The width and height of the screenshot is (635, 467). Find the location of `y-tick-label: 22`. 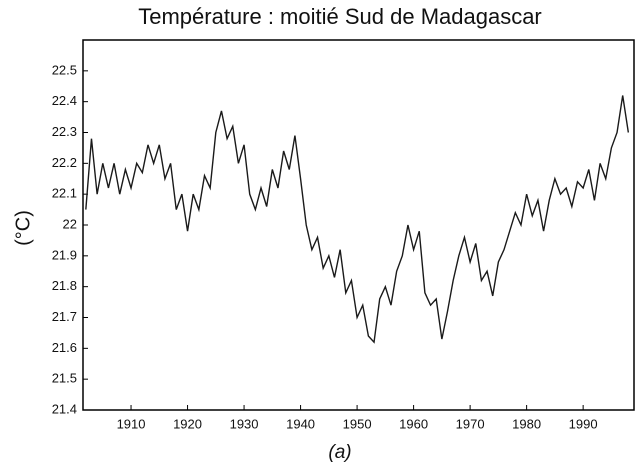

y-tick-label: 22 is located at coordinates (70, 223).